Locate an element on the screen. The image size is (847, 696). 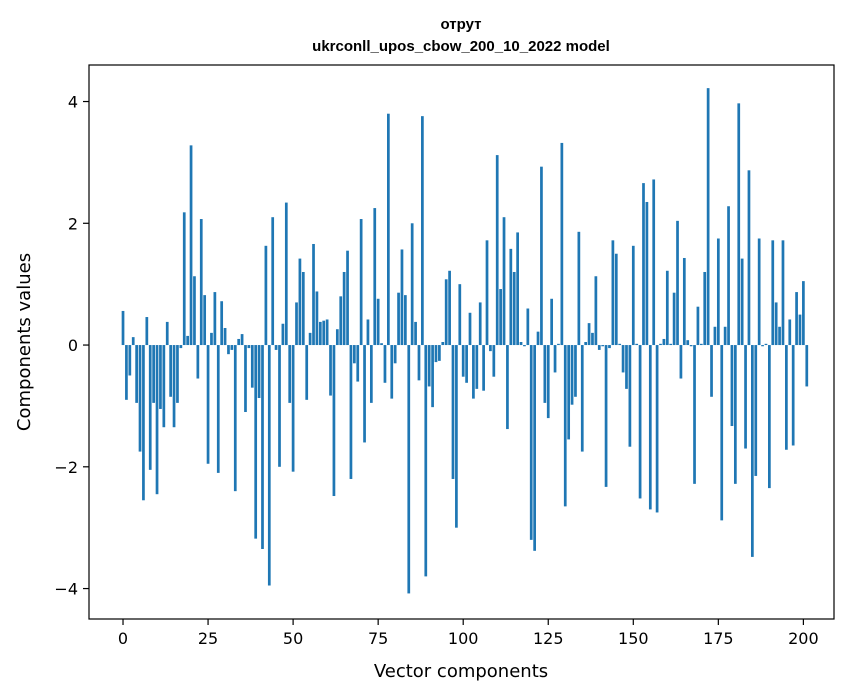
y-tick-label--4: −4 is located at coordinates (66, 589).